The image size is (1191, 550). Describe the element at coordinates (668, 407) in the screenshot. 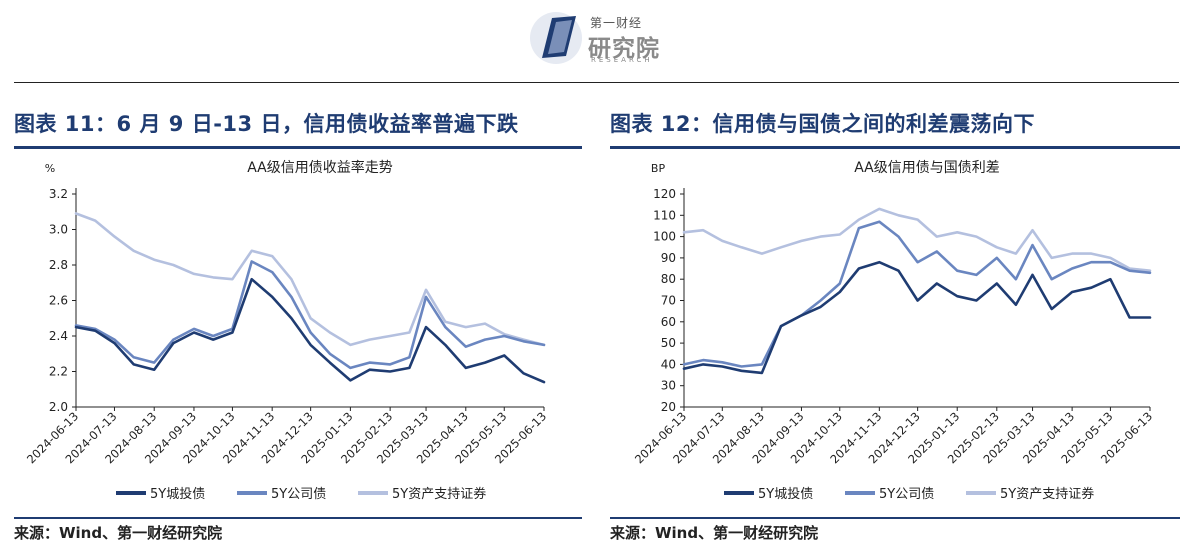

I see `y-tick-label: 20` at that location.